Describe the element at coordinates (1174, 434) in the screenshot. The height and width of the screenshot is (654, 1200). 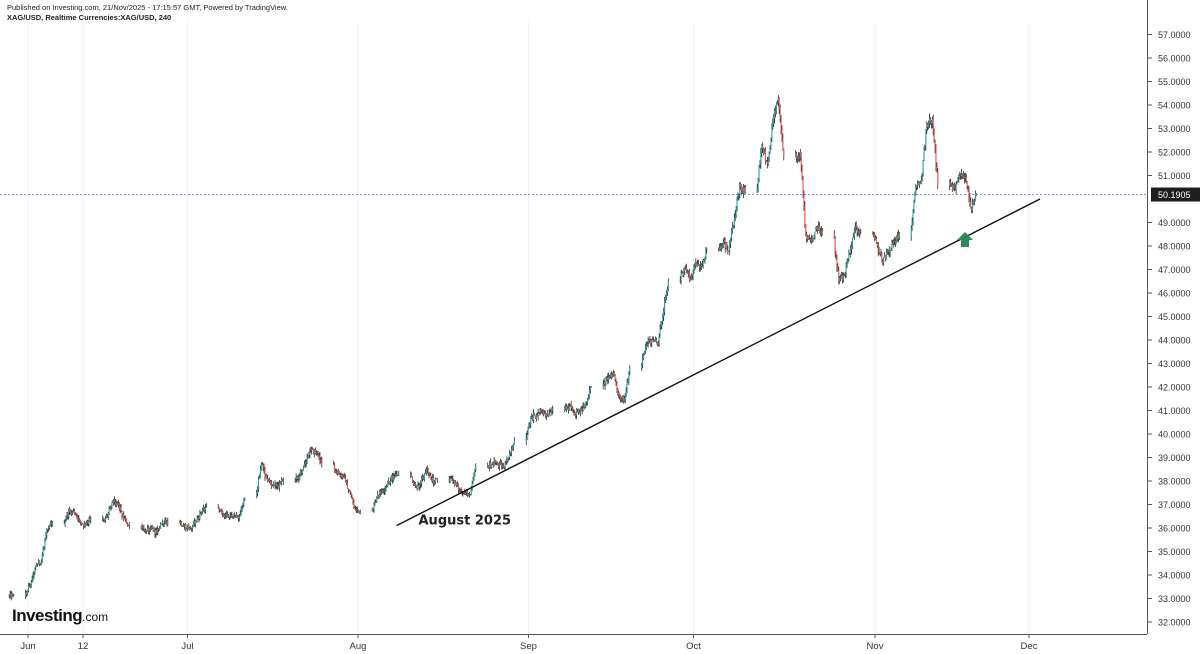
I see `y-tick-label: 40.0000` at that location.